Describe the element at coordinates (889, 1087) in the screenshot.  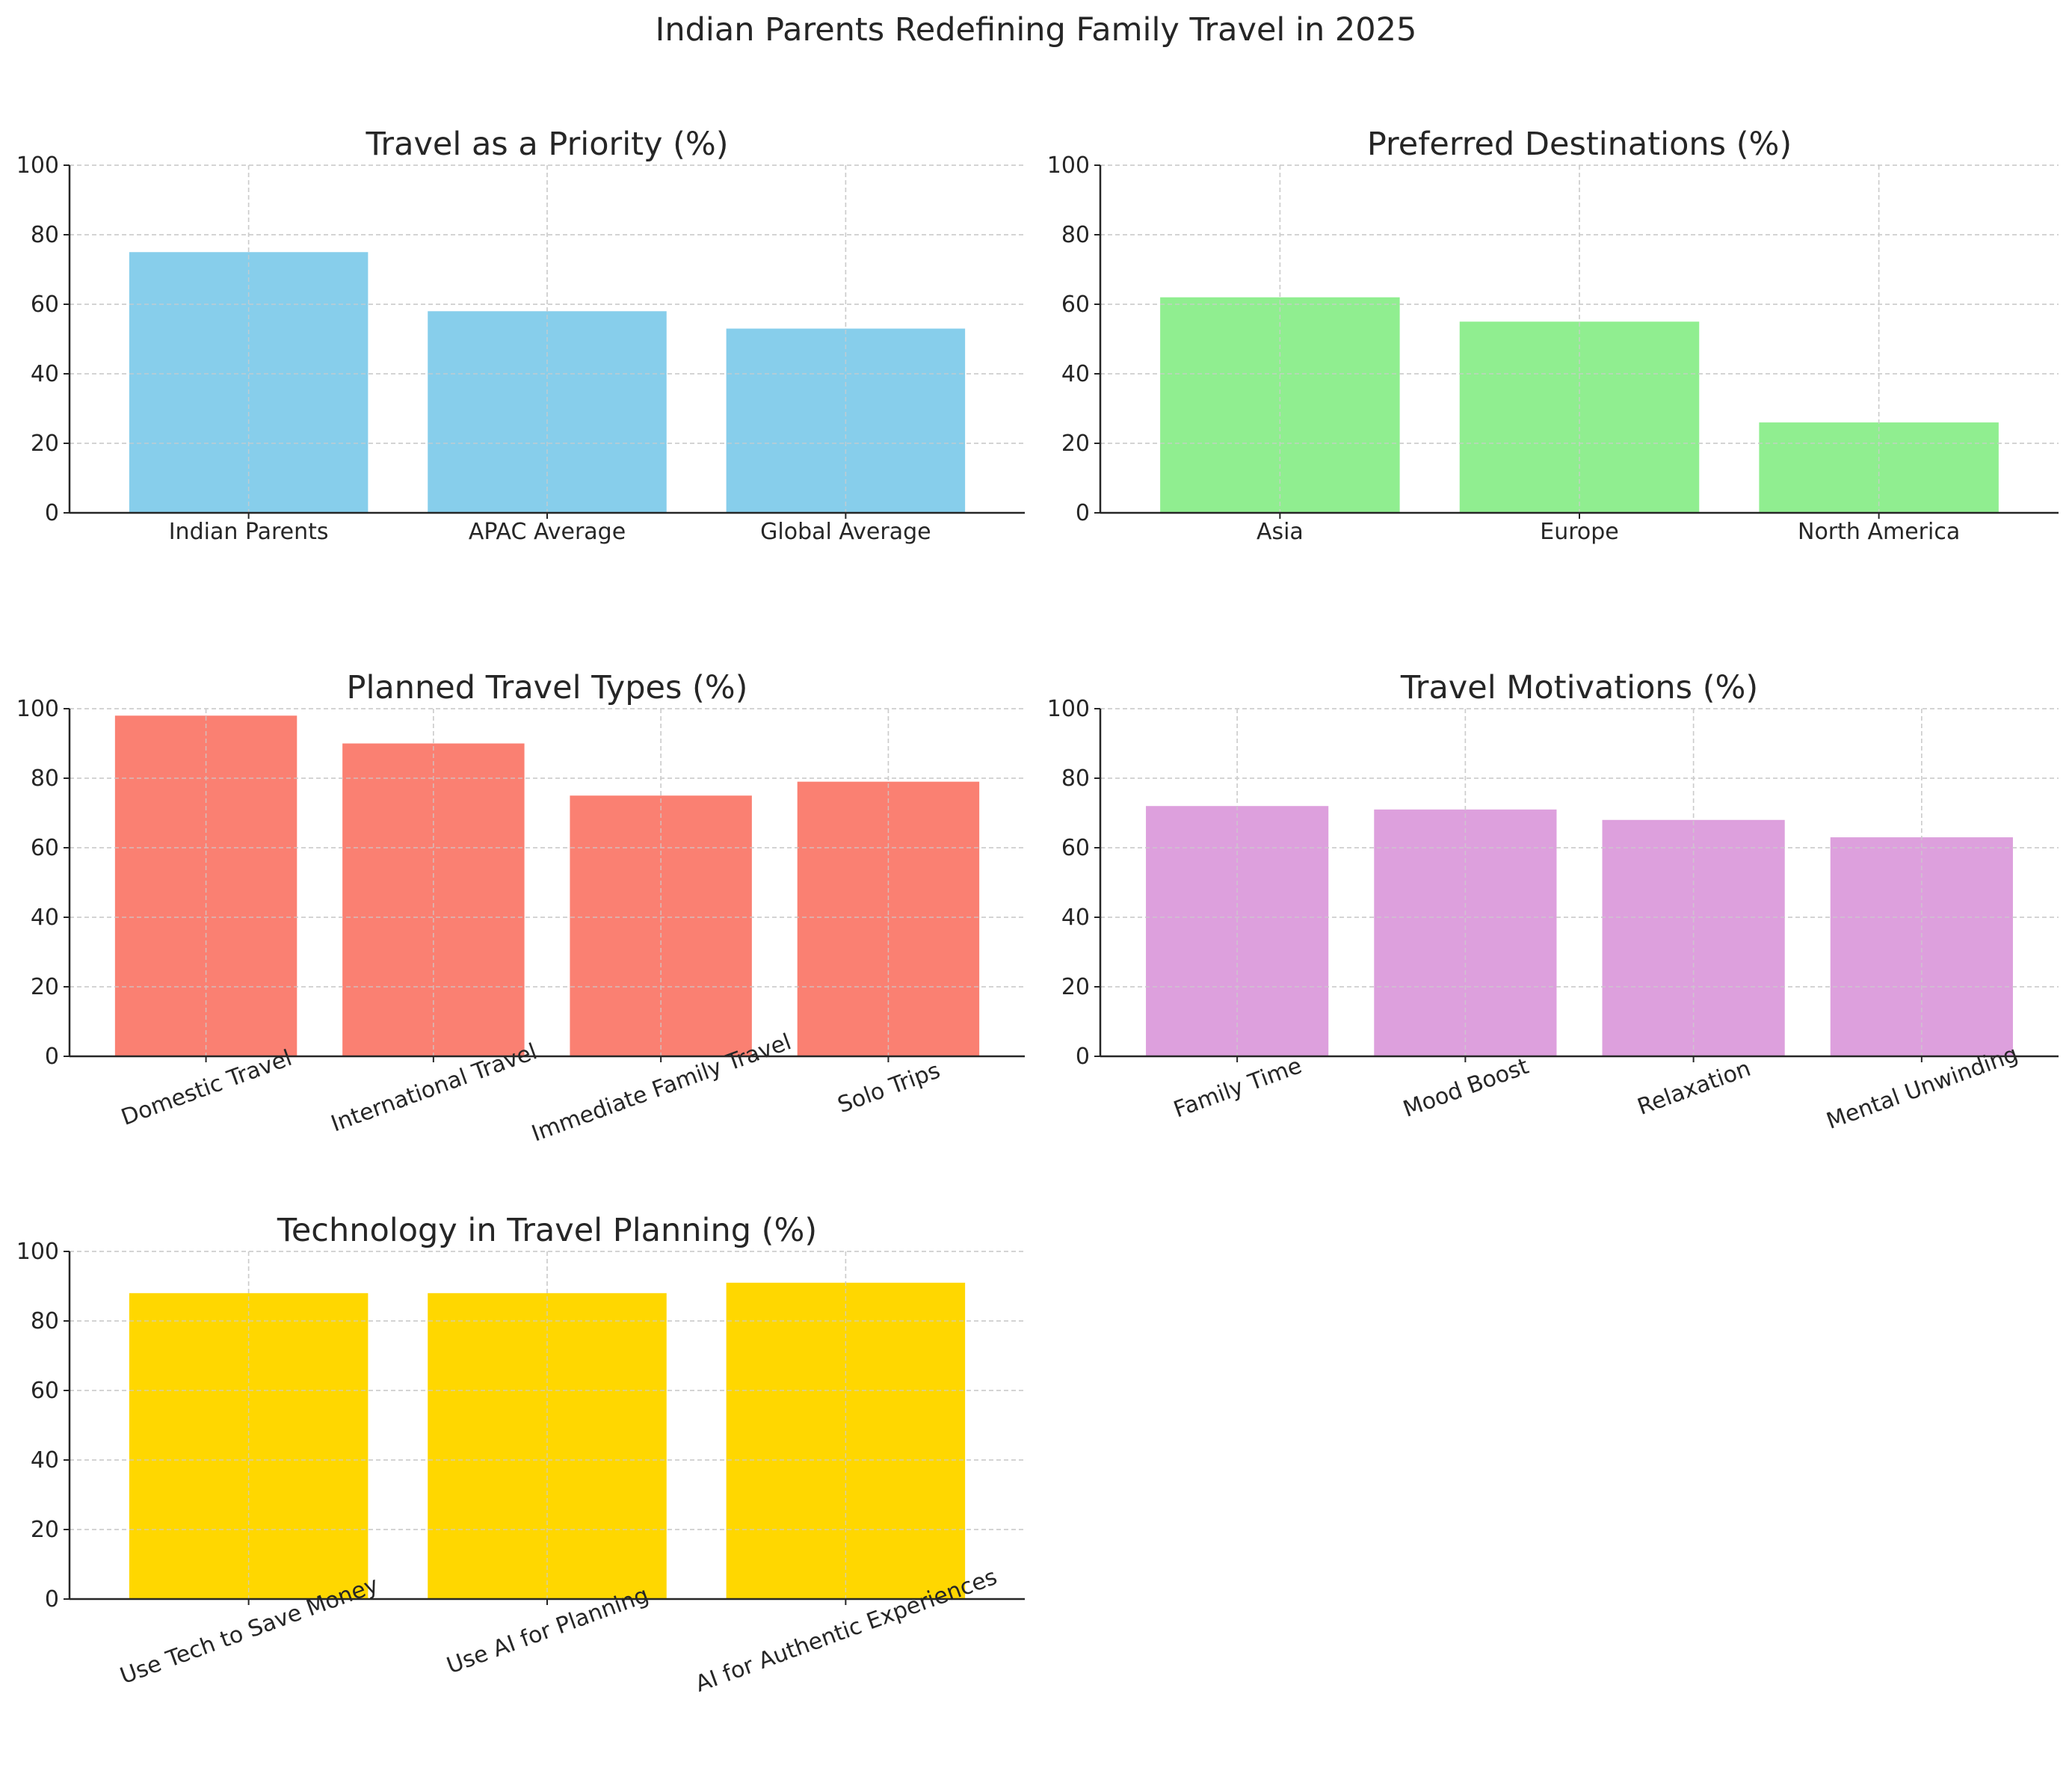
I see `x-tick-label: Solo Trips` at that location.